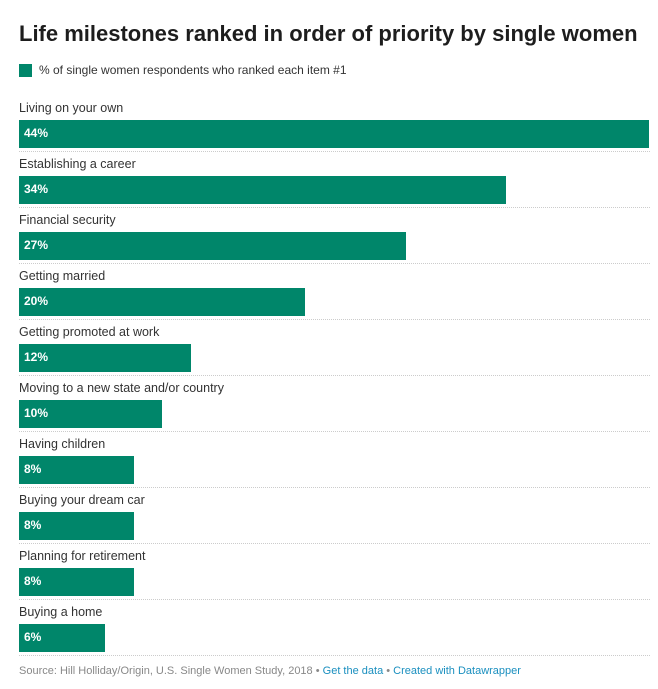 The height and width of the screenshot is (689, 658). Describe the element at coordinates (25, 70) in the screenshot. I see `legend-swatch` at that location.